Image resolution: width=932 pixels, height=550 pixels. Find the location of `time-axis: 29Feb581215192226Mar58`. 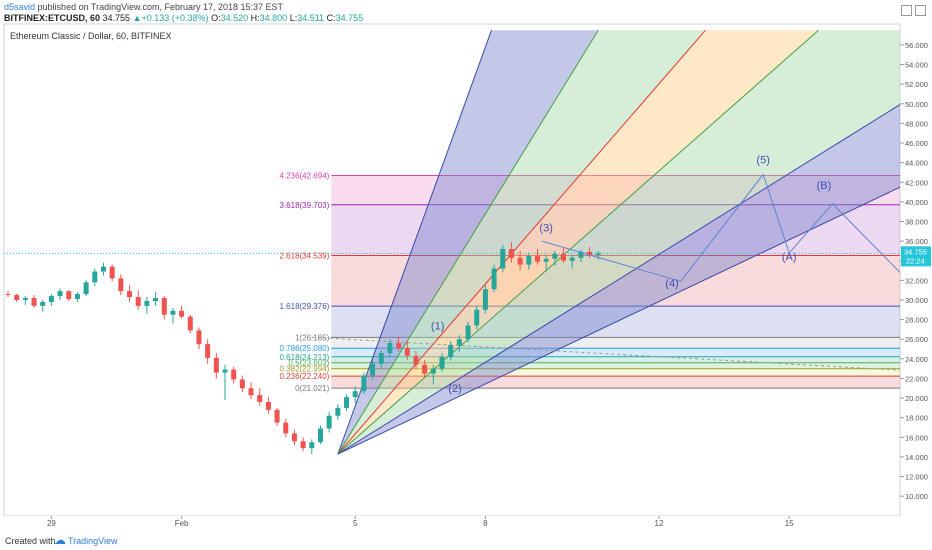

time-axis: 29Feb581215192226Mar58 is located at coordinates (489, 522).